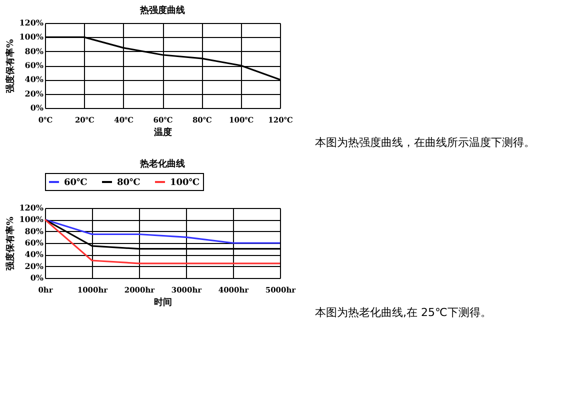 The height and width of the screenshot is (393, 566). I want to click on chart-title: 热强度曲线, so click(162, 10).